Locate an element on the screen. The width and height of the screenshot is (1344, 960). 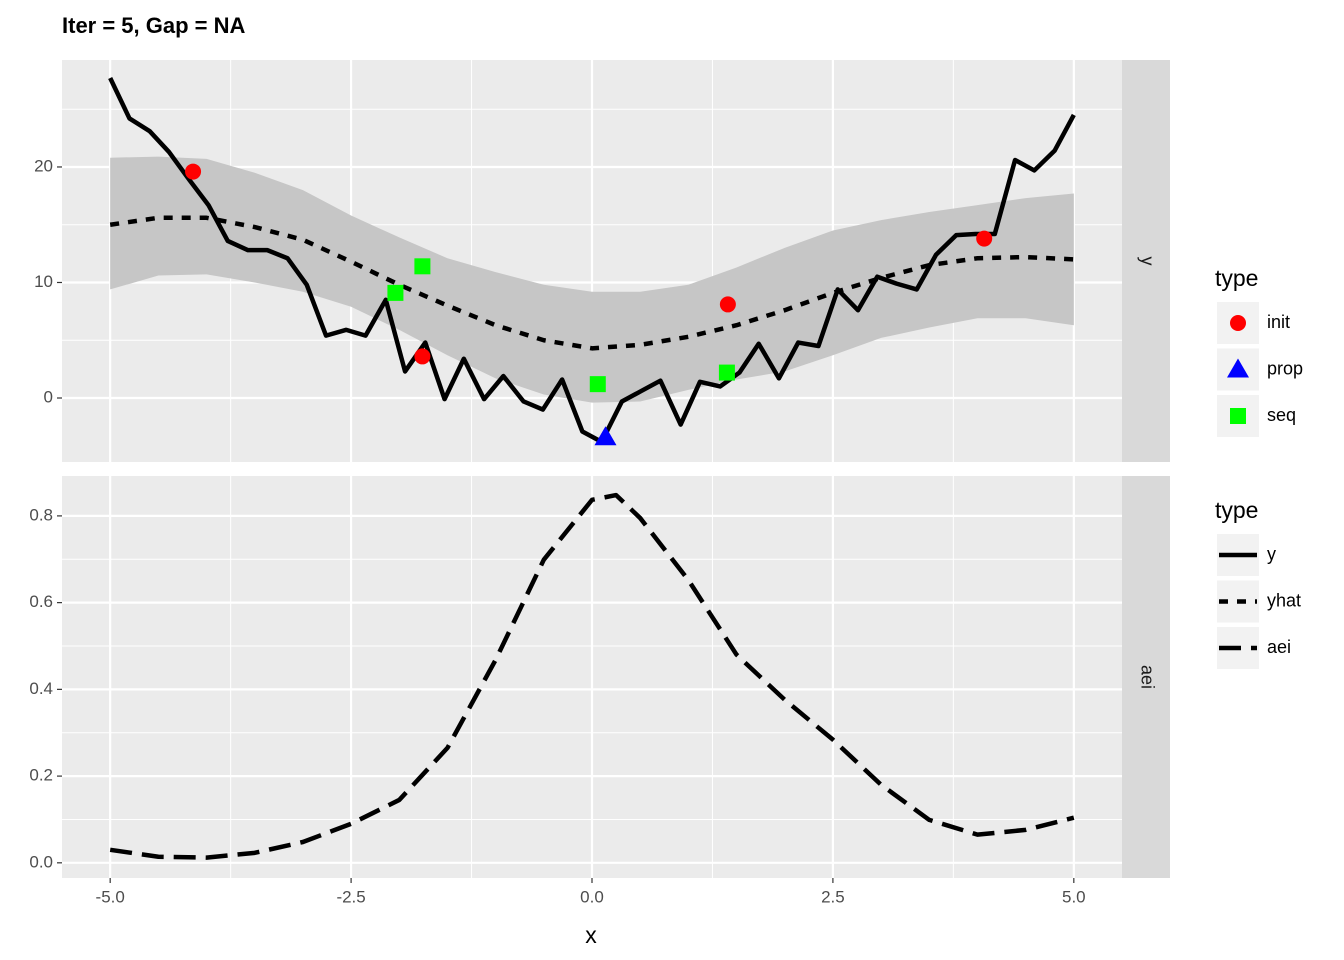
legend-label: seq is located at coordinates (1281, 415).